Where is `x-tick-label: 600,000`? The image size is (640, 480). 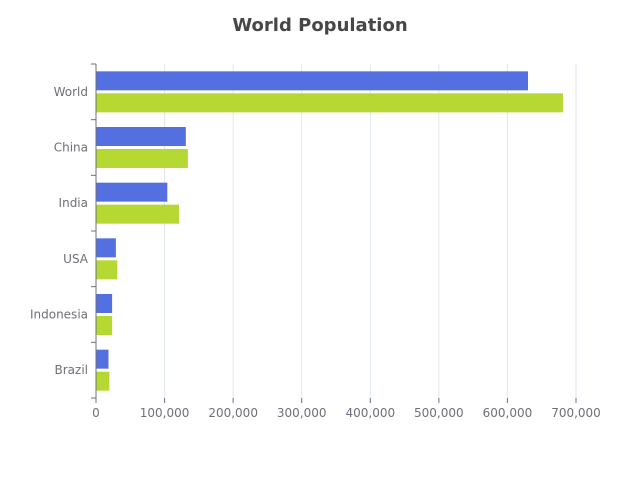 x-tick-label: 600,000 is located at coordinates (508, 413).